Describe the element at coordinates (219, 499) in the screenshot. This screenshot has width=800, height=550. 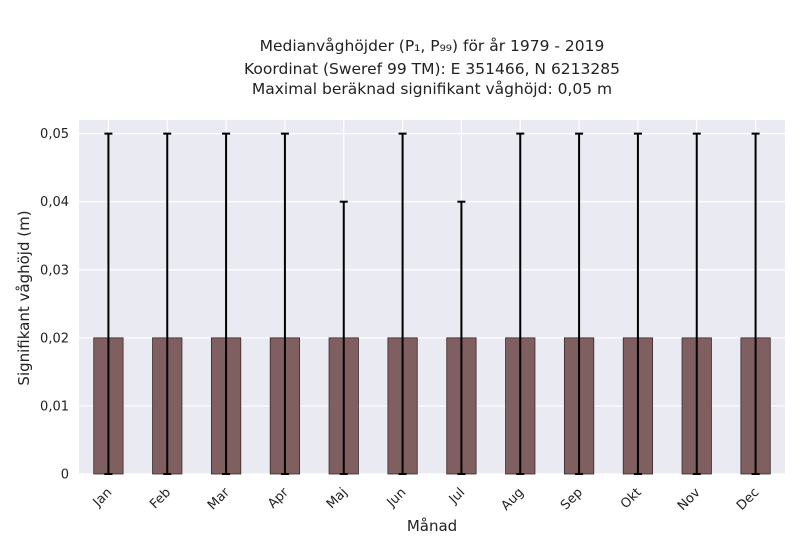
I see `x-tick-label: Mar` at that location.